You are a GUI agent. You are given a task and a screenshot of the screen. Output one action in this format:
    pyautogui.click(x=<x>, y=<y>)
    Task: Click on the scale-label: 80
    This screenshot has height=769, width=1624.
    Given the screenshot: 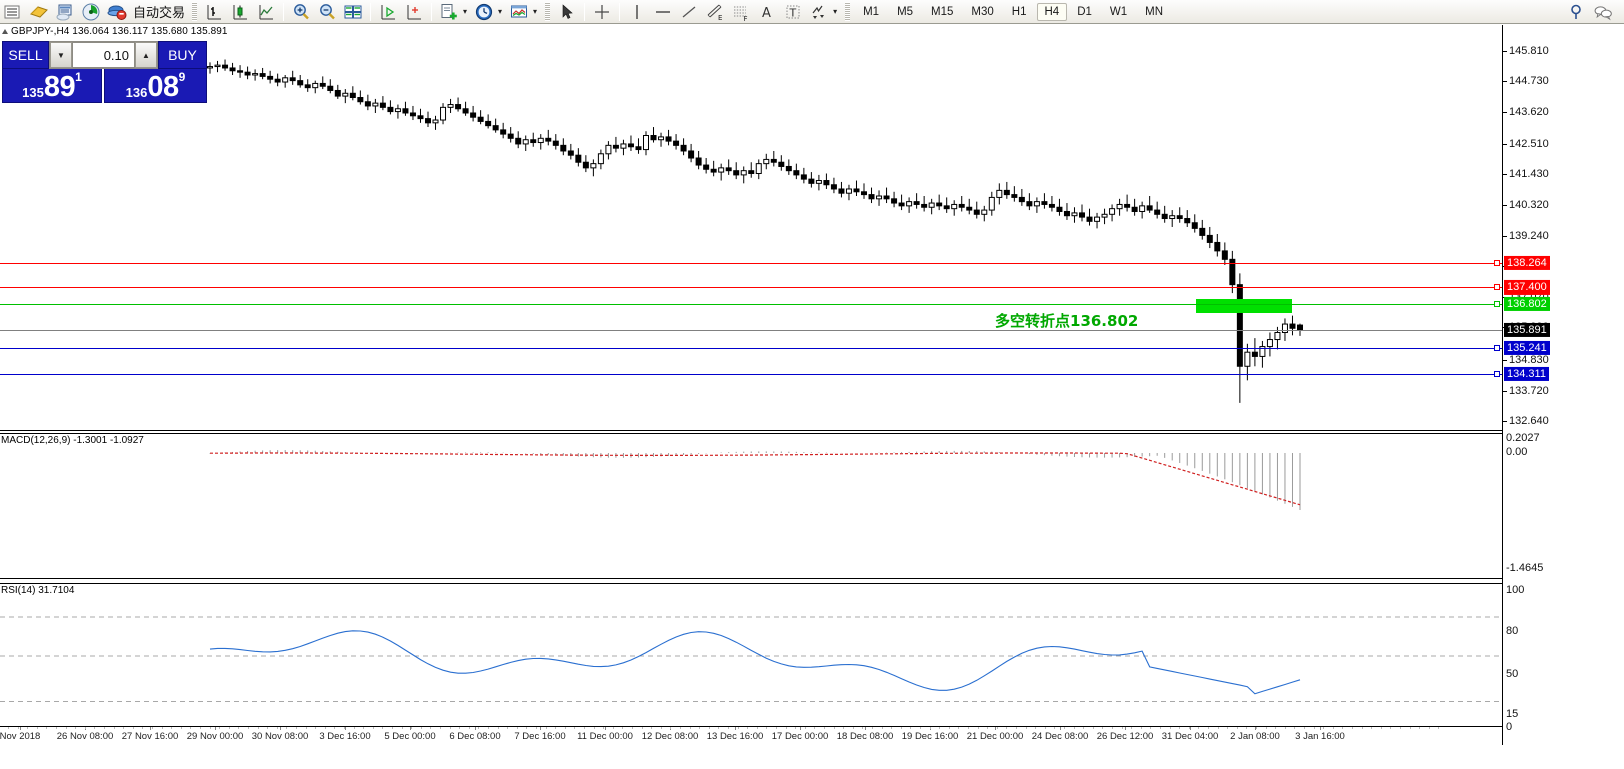 What is the action you would take?
    pyautogui.click(x=1512, y=631)
    